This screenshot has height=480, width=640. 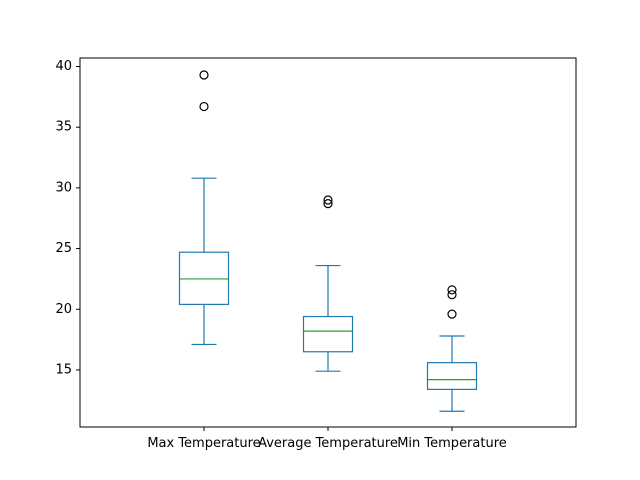 I want to click on x-tick-label: Min Temperature, so click(x=452, y=443).